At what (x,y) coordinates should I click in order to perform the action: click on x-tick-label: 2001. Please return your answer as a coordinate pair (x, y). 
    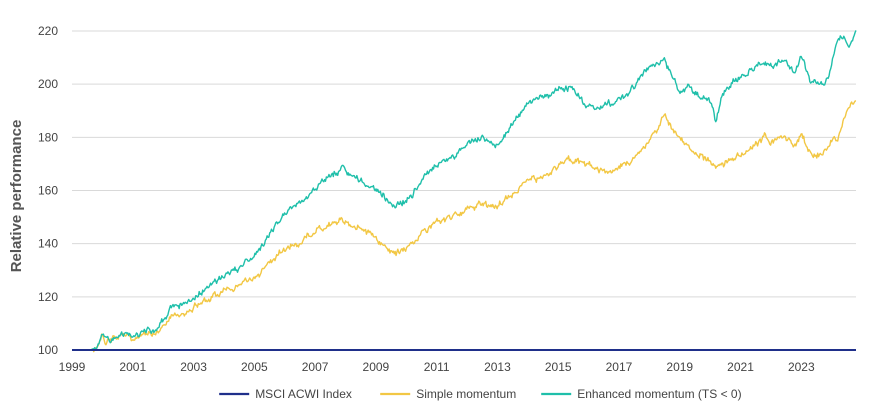
    Looking at the image, I should click on (132, 367).